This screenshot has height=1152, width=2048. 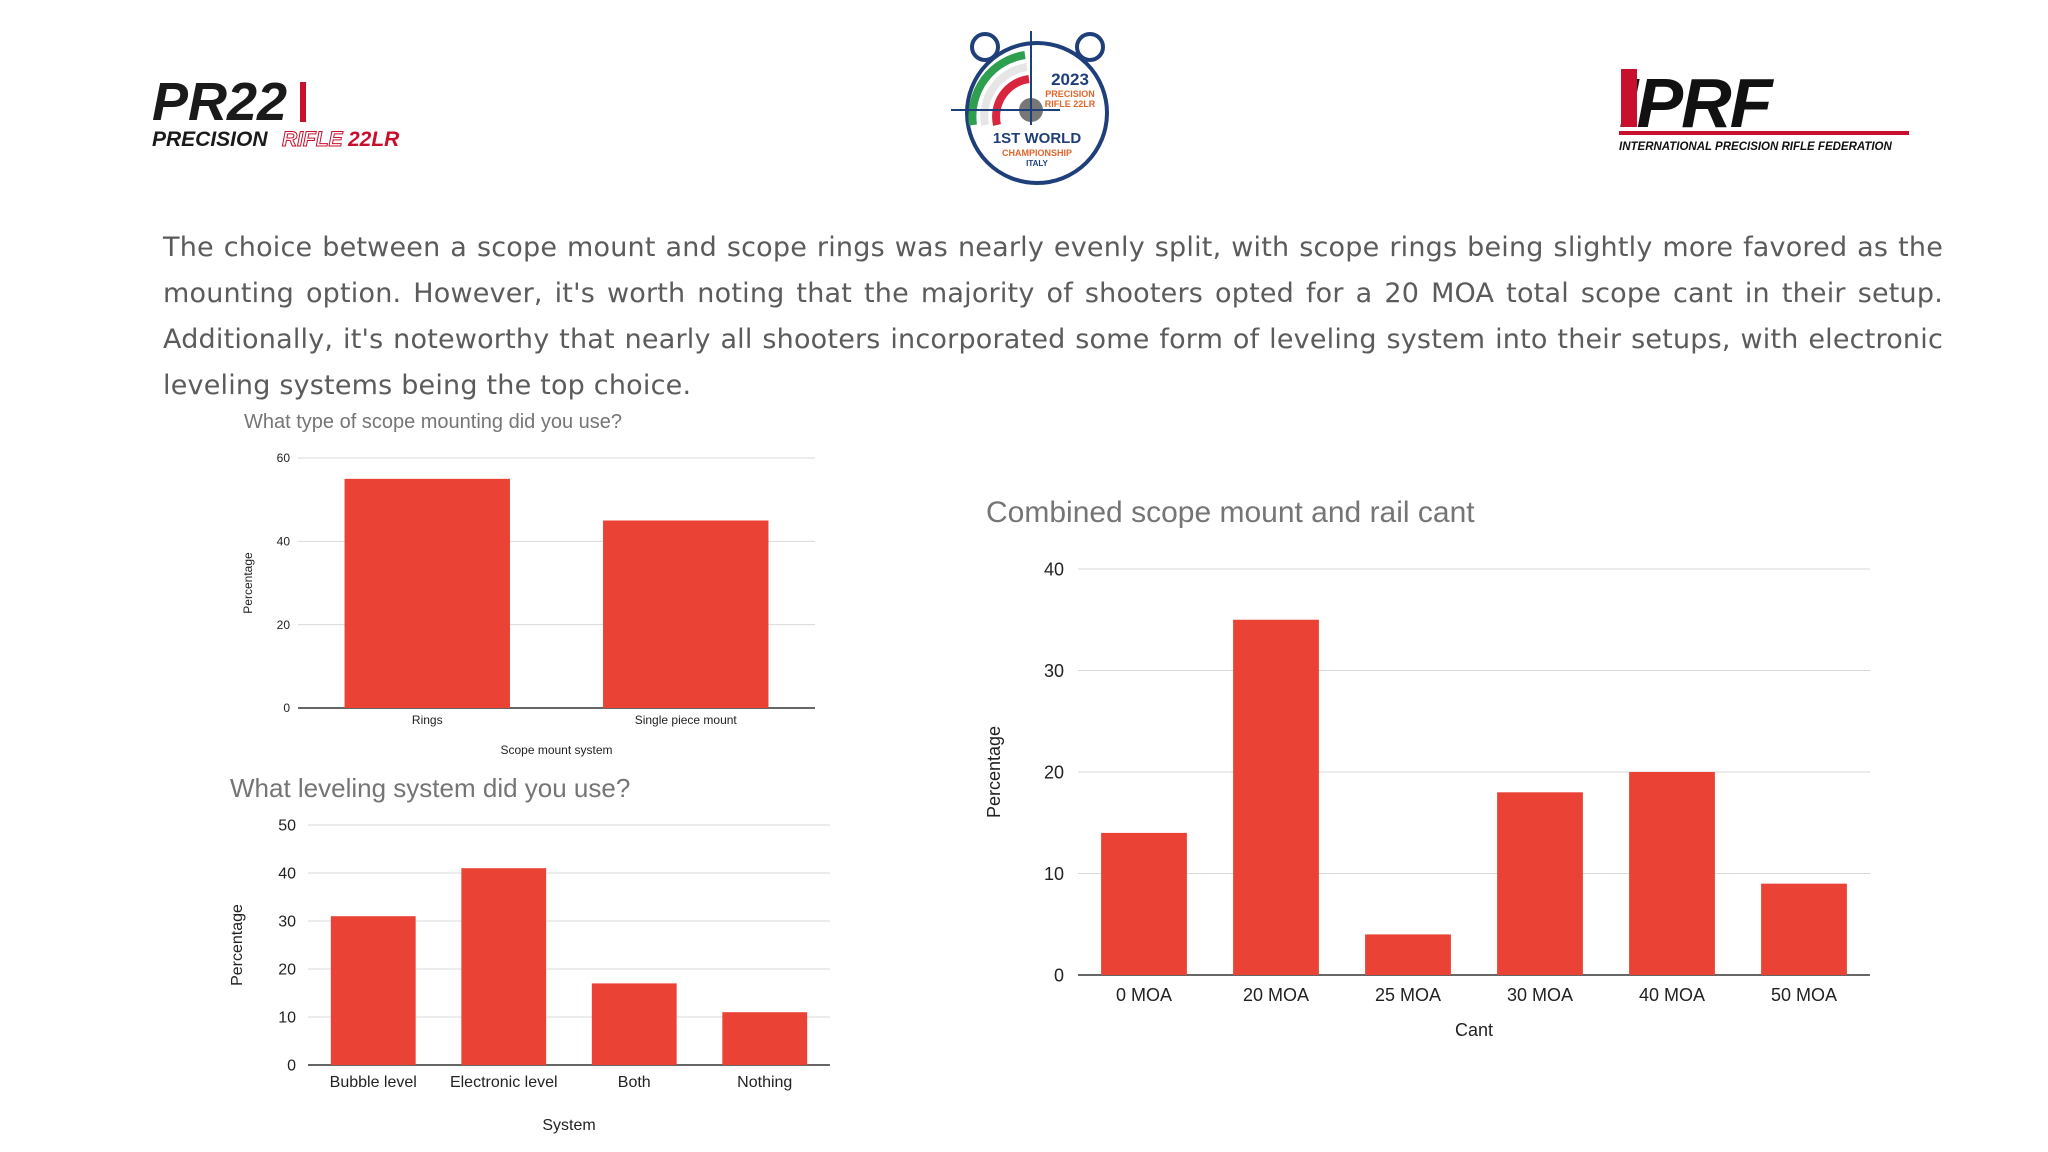 What do you see at coordinates (1276, 995) in the screenshot?
I see `x-tick-label: 20 MOA` at bounding box center [1276, 995].